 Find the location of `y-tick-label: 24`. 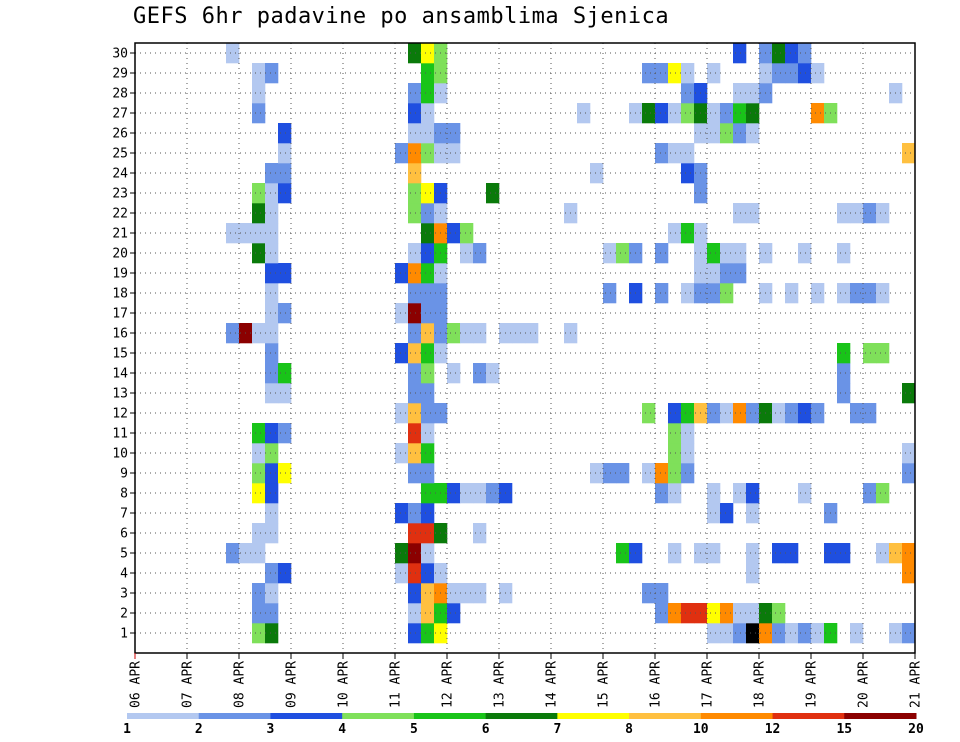

y-tick-label: 24 is located at coordinates (120, 174).